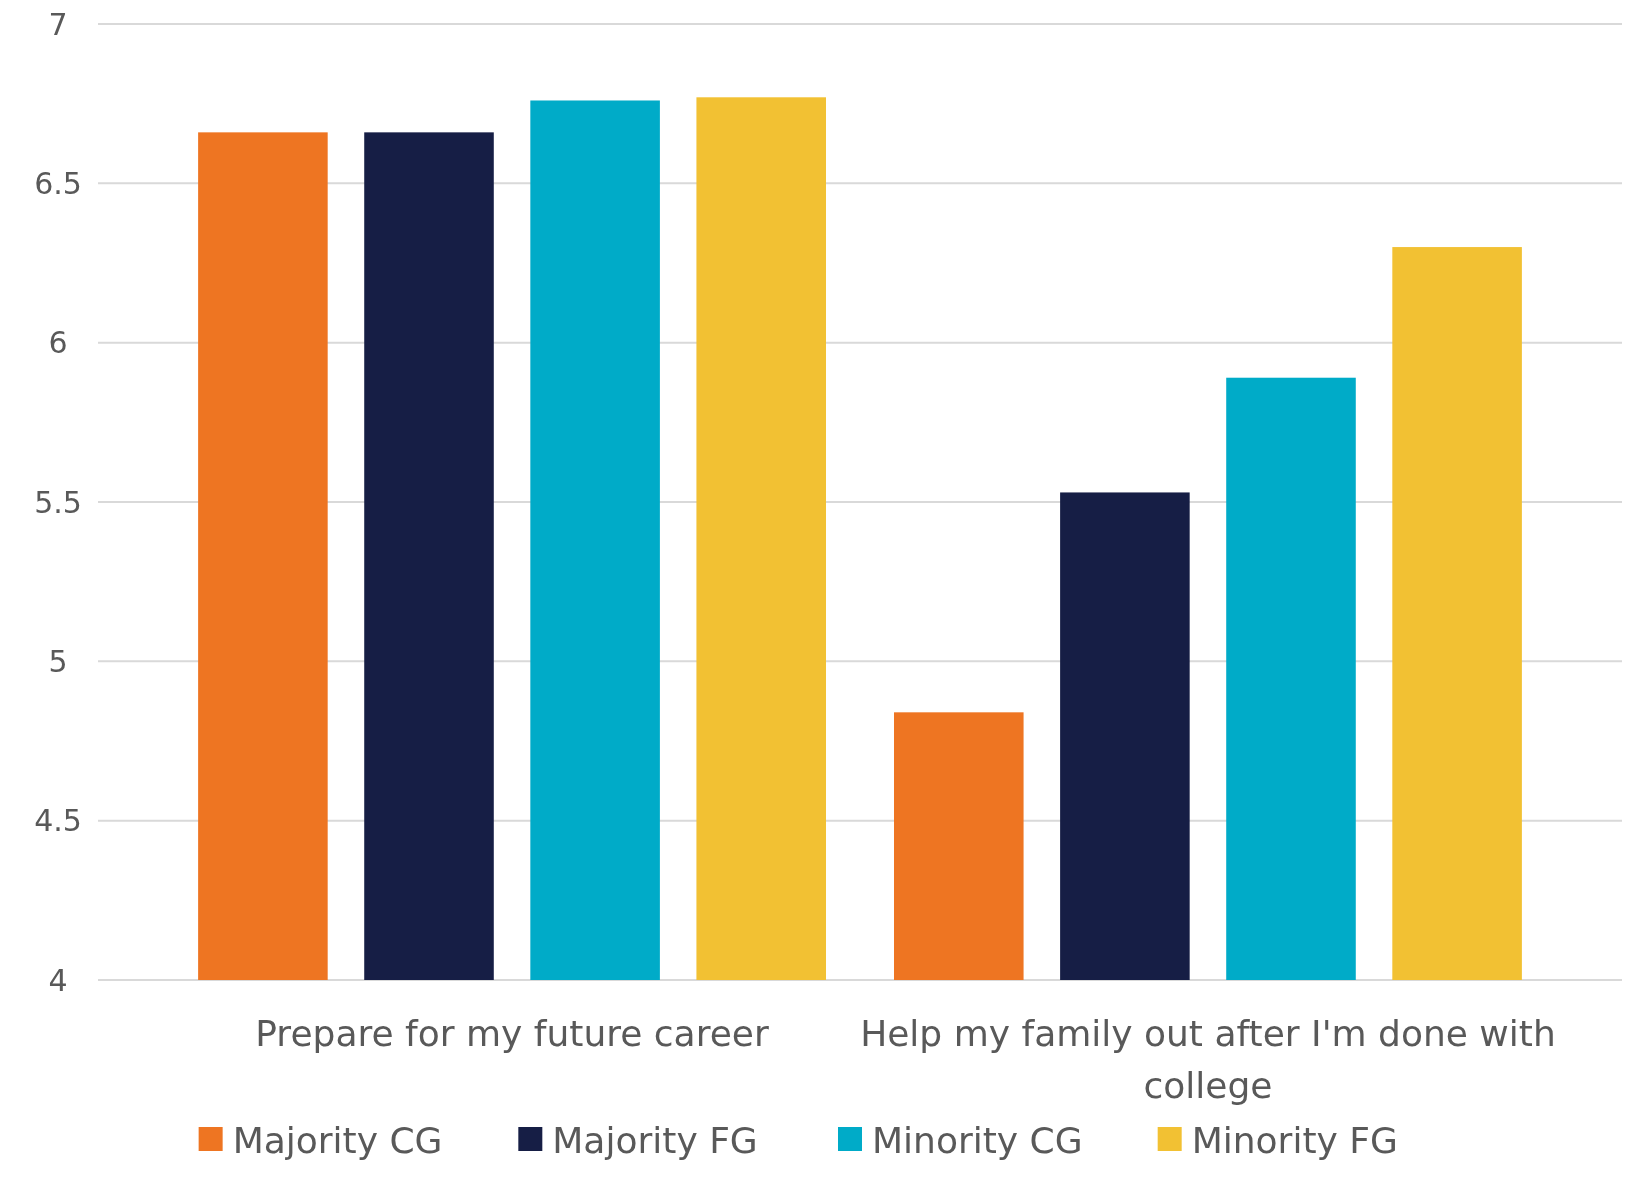 Image resolution: width=1636 pixels, height=1180 pixels. Describe the element at coordinates (512, 1033) in the screenshot. I see `x-tick-label: Prepare for my future career` at that location.